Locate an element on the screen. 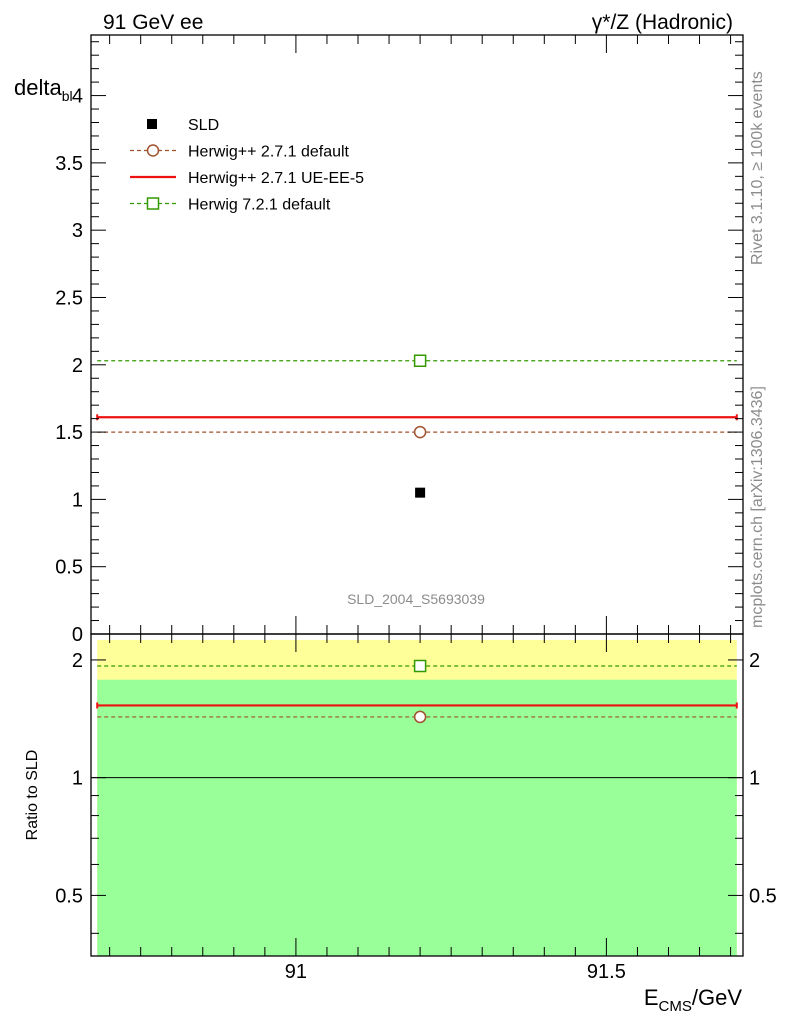  main-ytick-label: 2 is located at coordinates (77, 366).